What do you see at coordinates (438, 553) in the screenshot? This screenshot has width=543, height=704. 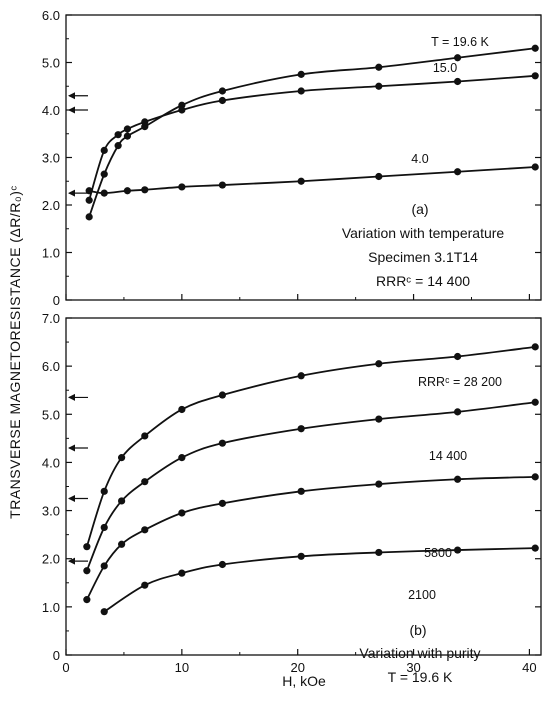 I see `series-label: 5800` at bounding box center [438, 553].